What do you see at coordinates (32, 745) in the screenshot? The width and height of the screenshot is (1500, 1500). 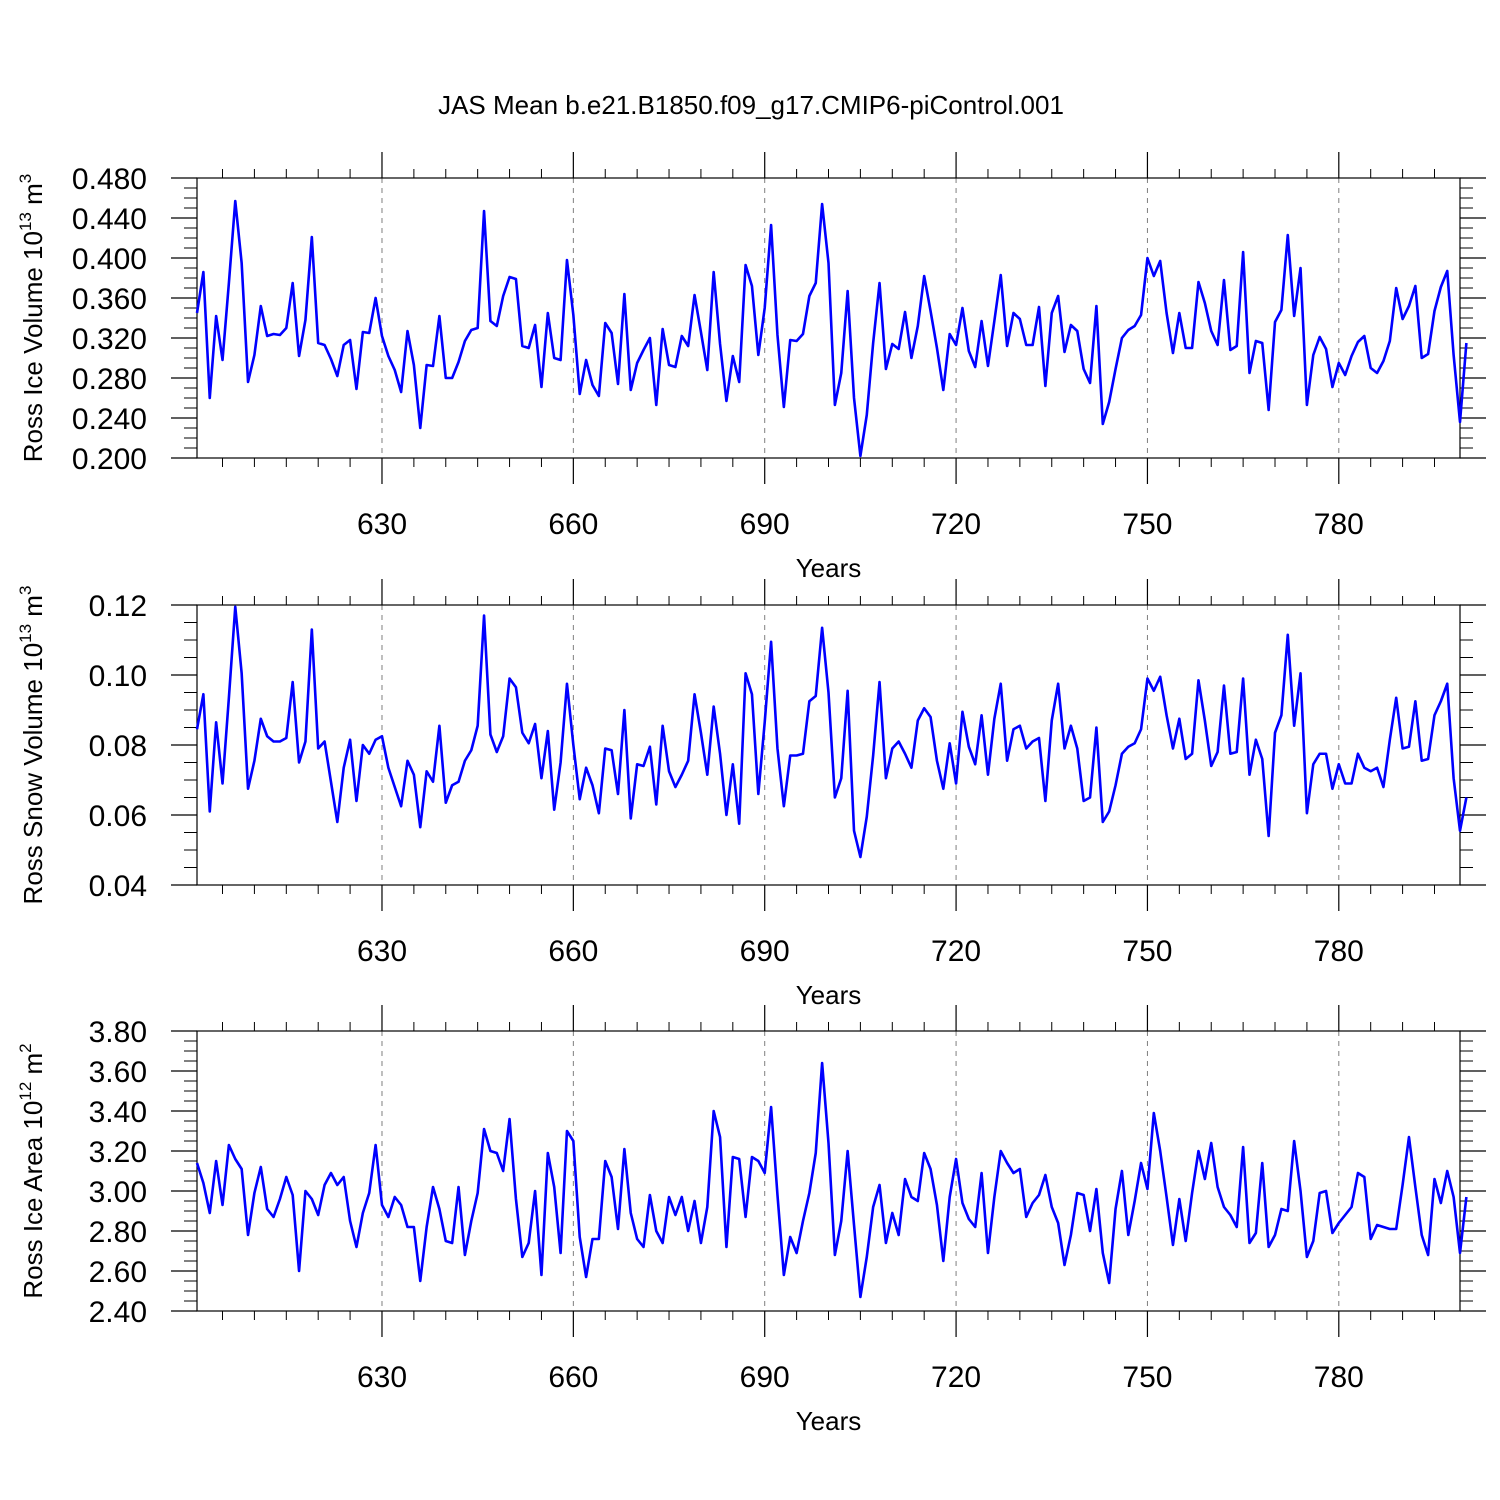 I see `y-axis-label: Ross Snow Volume 1013 m3` at bounding box center [32, 745].